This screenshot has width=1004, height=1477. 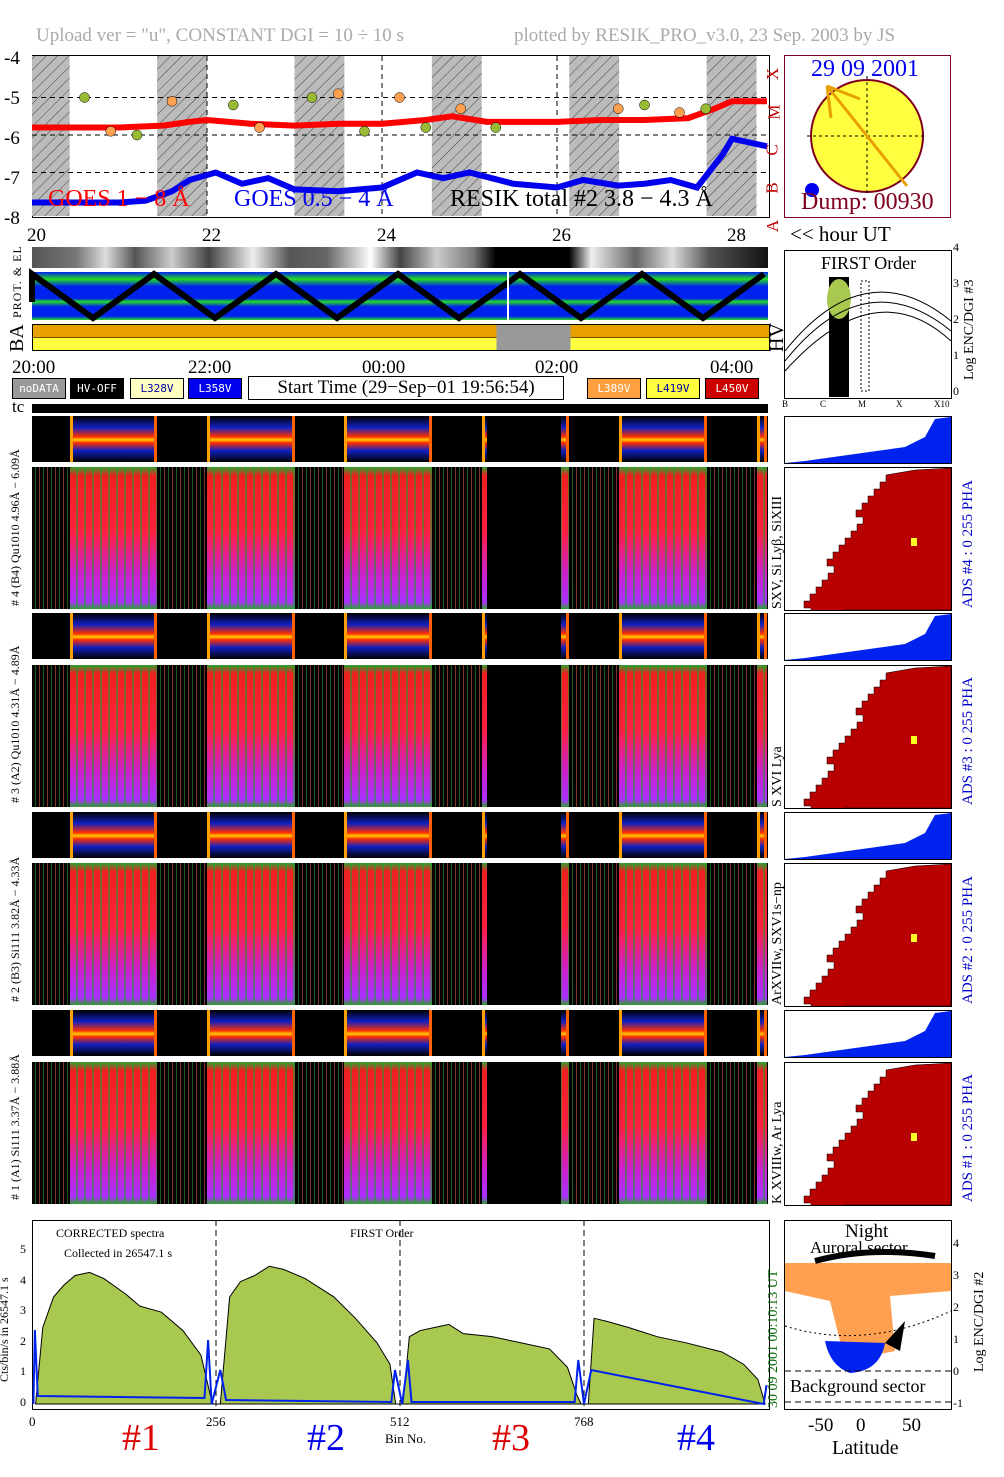 What do you see at coordinates (406, 1438) in the screenshot?
I see `bin-no-label: Bin No.` at bounding box center [406, 1438].